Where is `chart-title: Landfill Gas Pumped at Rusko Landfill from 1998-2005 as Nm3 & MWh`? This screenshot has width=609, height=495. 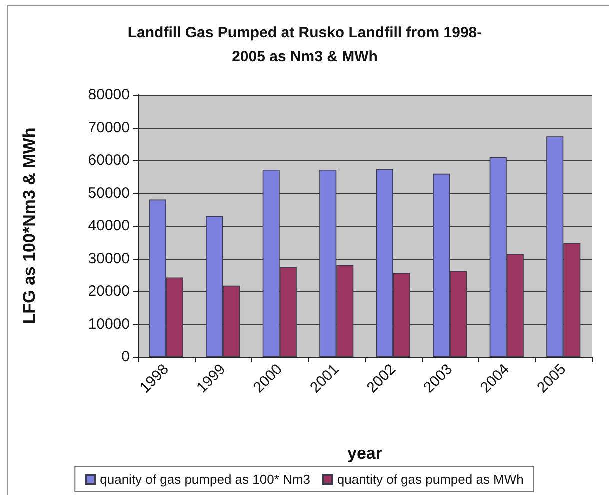 chart-title: Landfill Gas Pumped at Rusko Landfill from 1998-2005 as Nm3 & MWh is located at coordinates (305, 45).